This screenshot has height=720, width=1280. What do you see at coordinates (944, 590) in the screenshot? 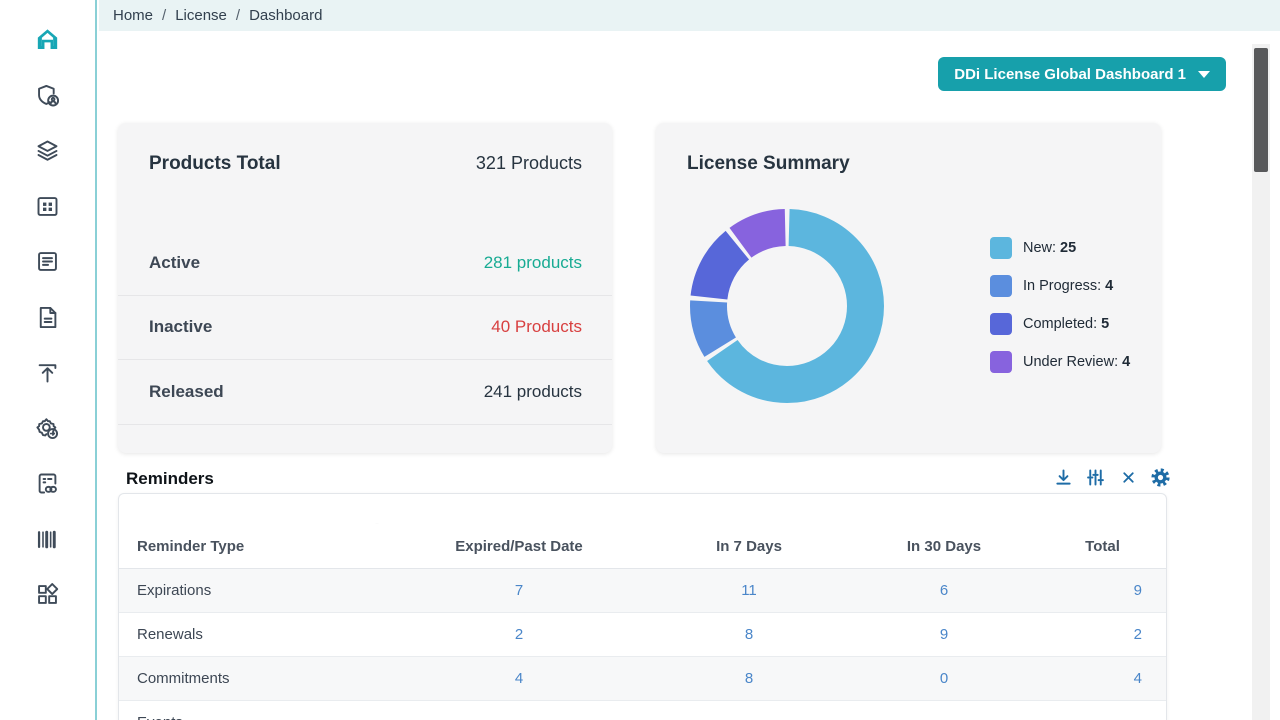
I see `cell-link: 6` at bounding box center [944, 590].